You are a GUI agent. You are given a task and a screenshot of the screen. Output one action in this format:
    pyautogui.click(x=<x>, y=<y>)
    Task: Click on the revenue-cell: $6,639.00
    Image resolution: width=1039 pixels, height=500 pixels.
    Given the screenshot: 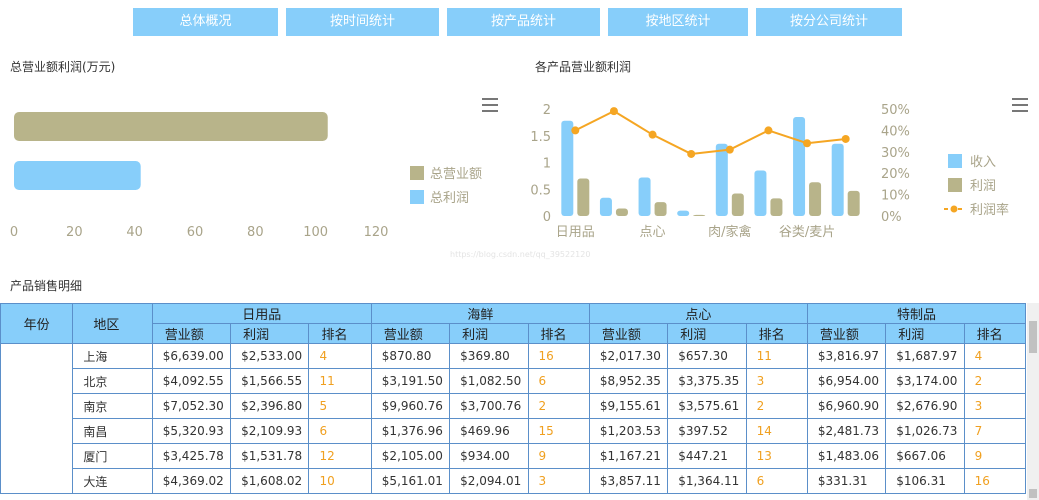 What is the action you would take?
    pyautogui.click(x=191, y=356)
    